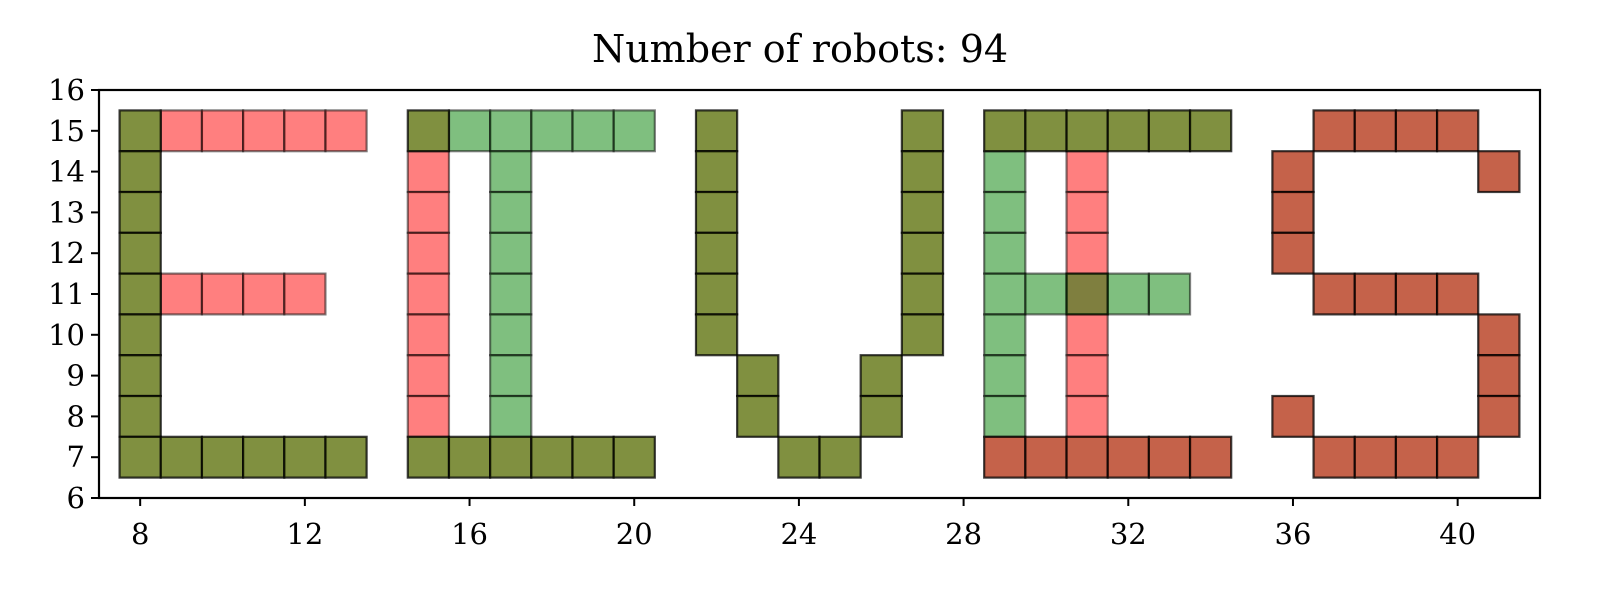 Image resolution: width=1618 pixels, height=616 pixels. I want to click on y-tick-label: 12, so click(66, 253).